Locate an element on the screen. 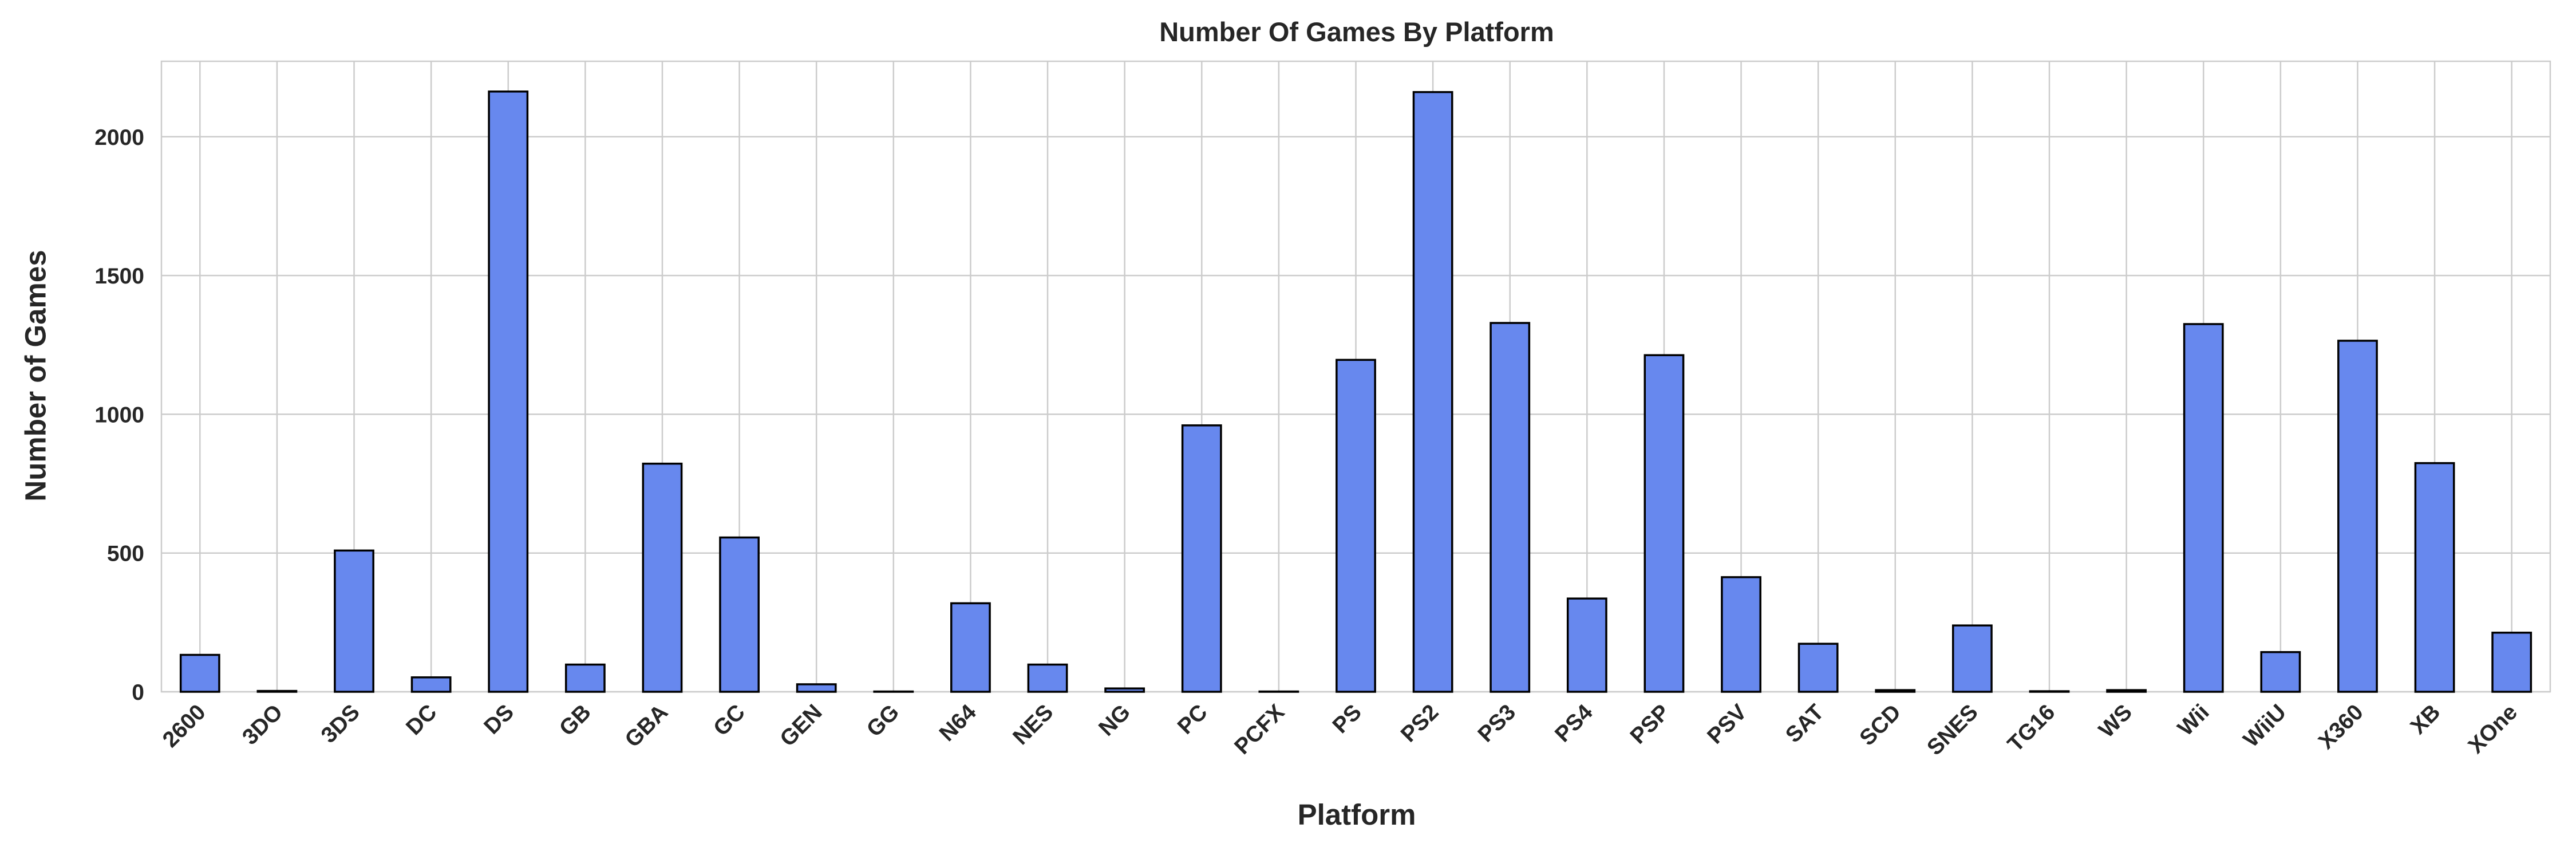  bar-dc is located at coordinates (431, 684).